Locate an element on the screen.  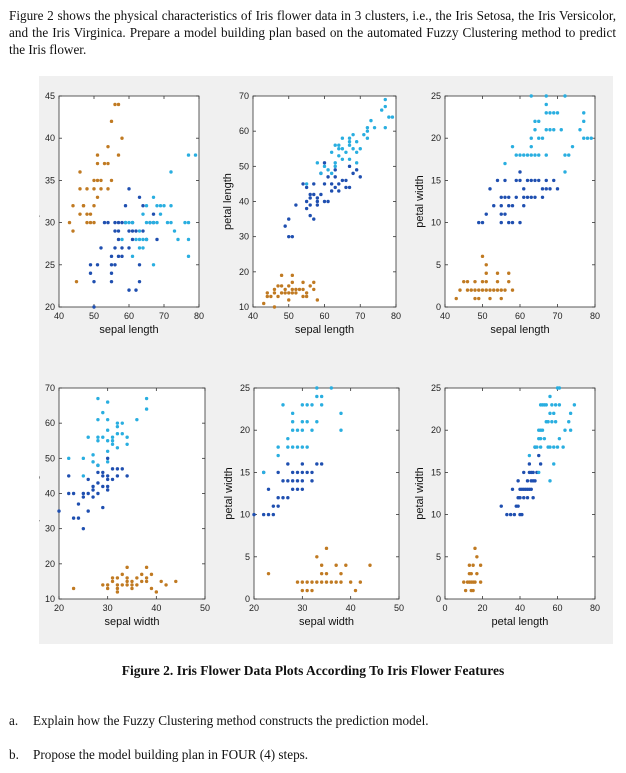
y-tick-label: 30 is located at coordinates (244, 237).